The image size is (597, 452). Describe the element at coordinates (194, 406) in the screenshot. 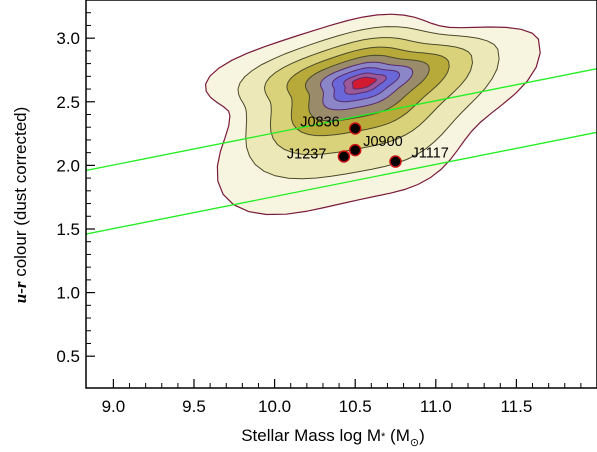

I see `x-tick-label: 9.5` at that location.